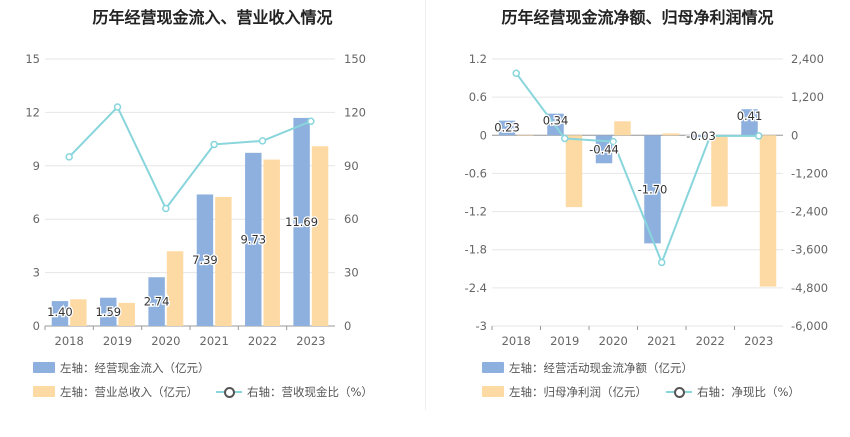 The width and height of the screenshot is (850, 437). I want to click on right-axis-tick-label: 60, so click(351, 219).